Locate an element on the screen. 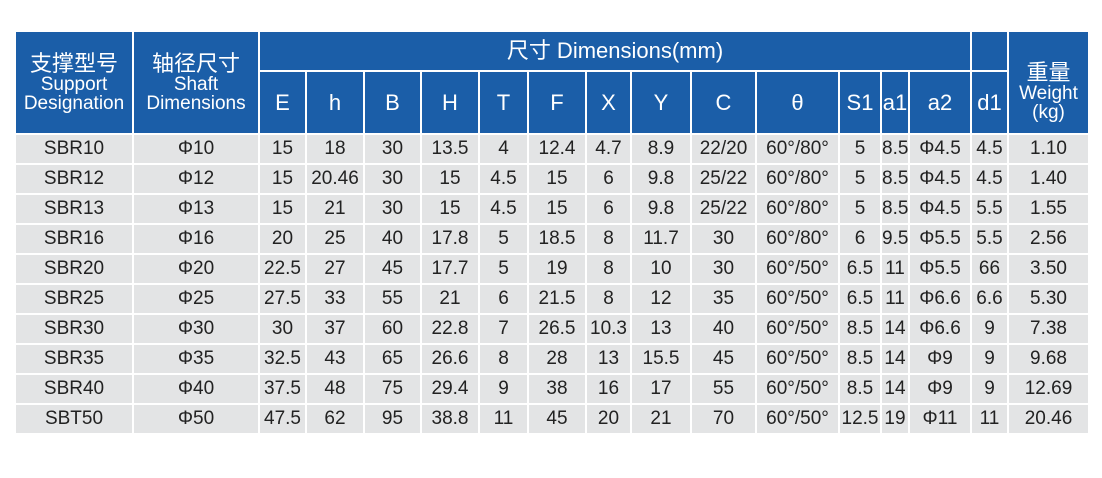  cell: 6.5 is located at coordinates (860, 269).